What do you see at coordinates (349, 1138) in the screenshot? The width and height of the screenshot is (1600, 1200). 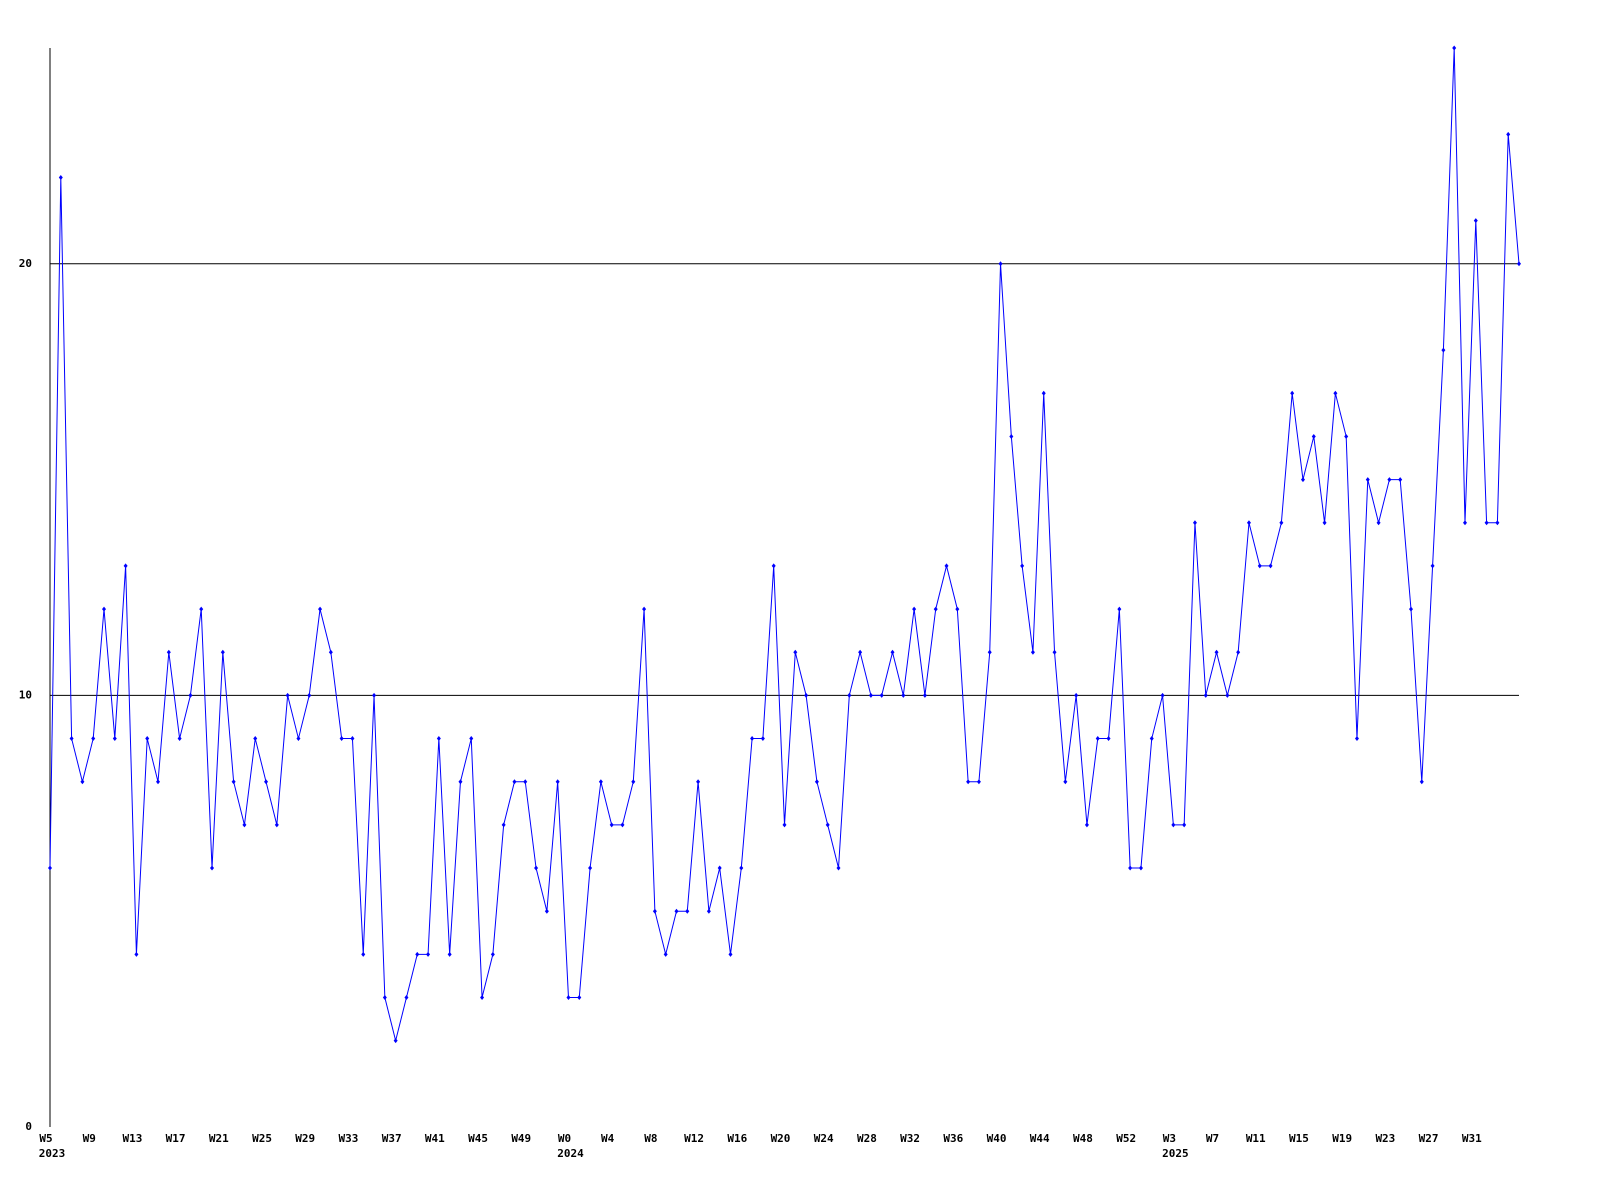 I see `x-tick-label: W33` at bounding box center [349, 1138].